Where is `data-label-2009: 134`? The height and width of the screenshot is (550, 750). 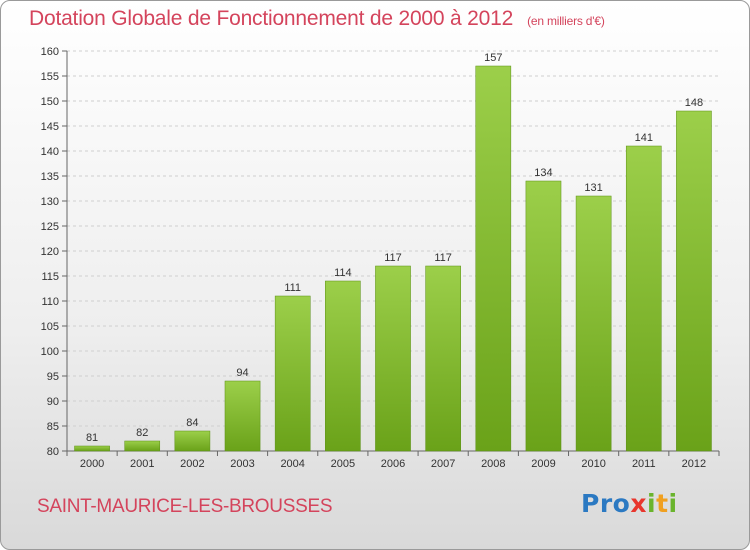 data-label-2009: 134 is located at coordinates (543, 173).